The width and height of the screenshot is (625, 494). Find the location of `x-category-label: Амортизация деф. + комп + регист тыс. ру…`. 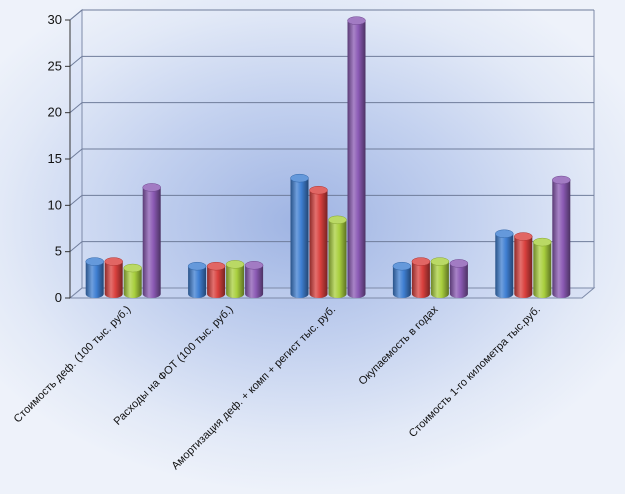

x-category-label: Амортизация деф. + комп + регист тыс. ру… is located at coordinates (253, 388).